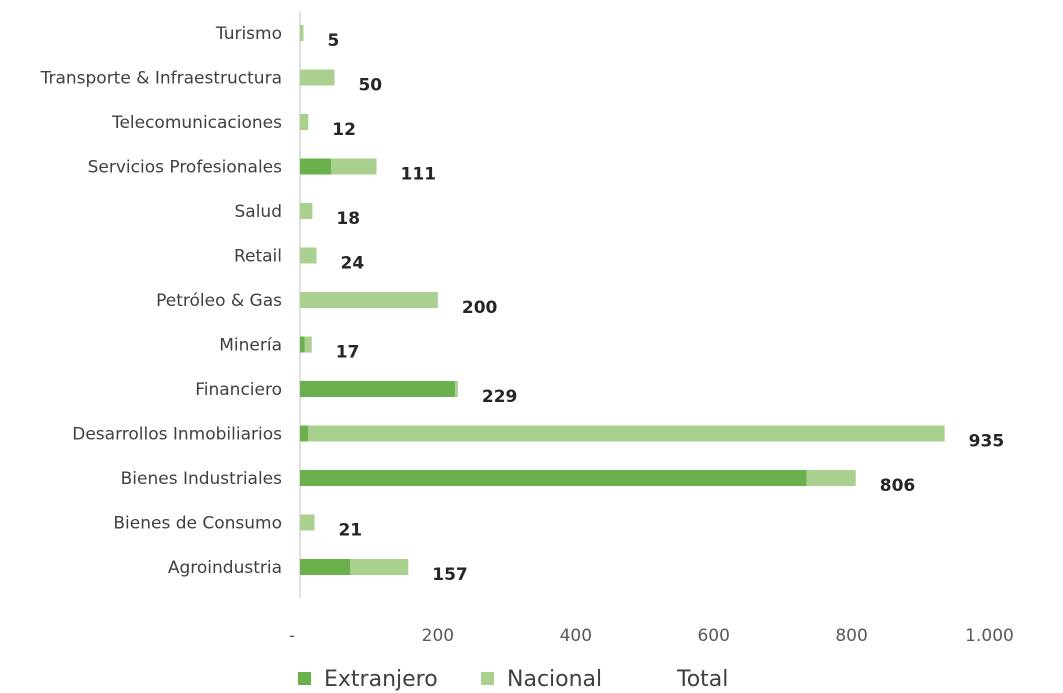  I want to click on category-label-desarrollos-inmobiliarios: Desarrollos Inmobiliarios, so click(177, 435).